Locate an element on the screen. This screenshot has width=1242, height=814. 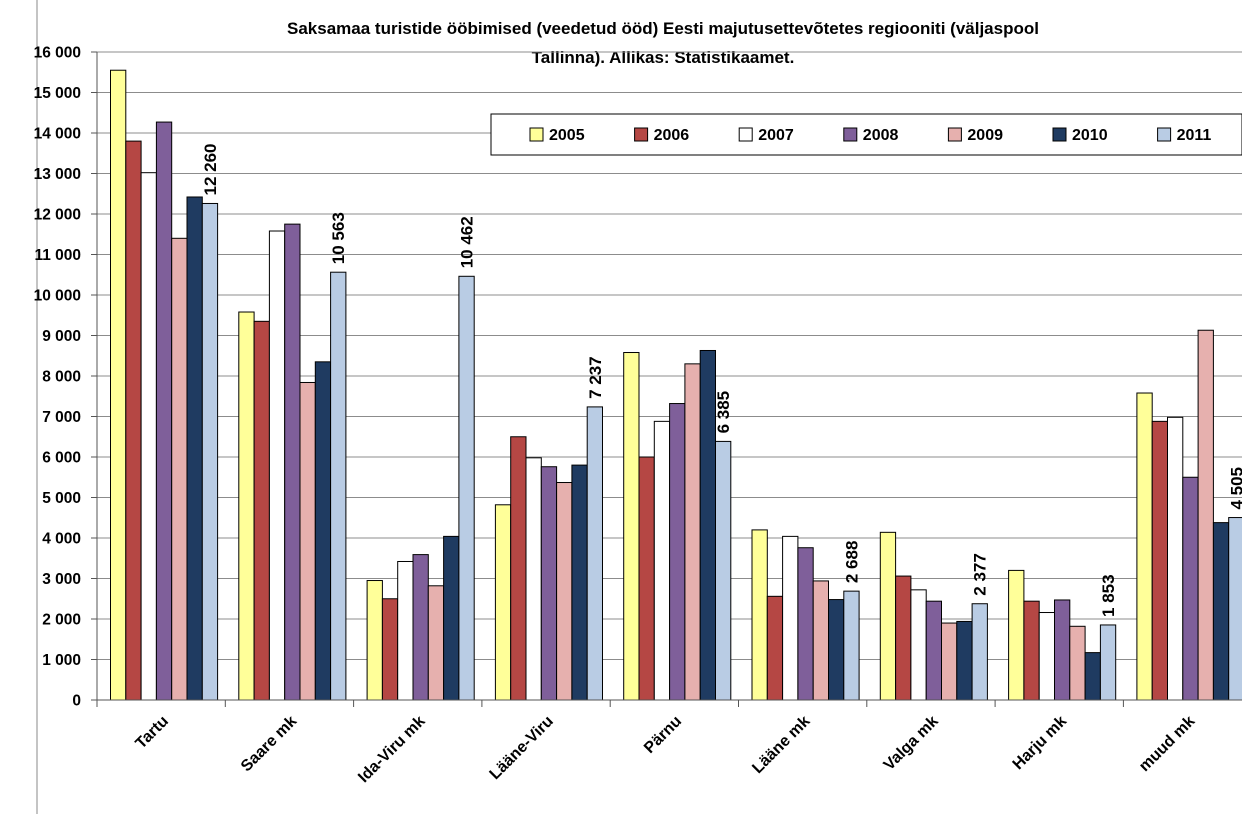
legend-label-2009: 2009 is located at coordinates (985, 135).